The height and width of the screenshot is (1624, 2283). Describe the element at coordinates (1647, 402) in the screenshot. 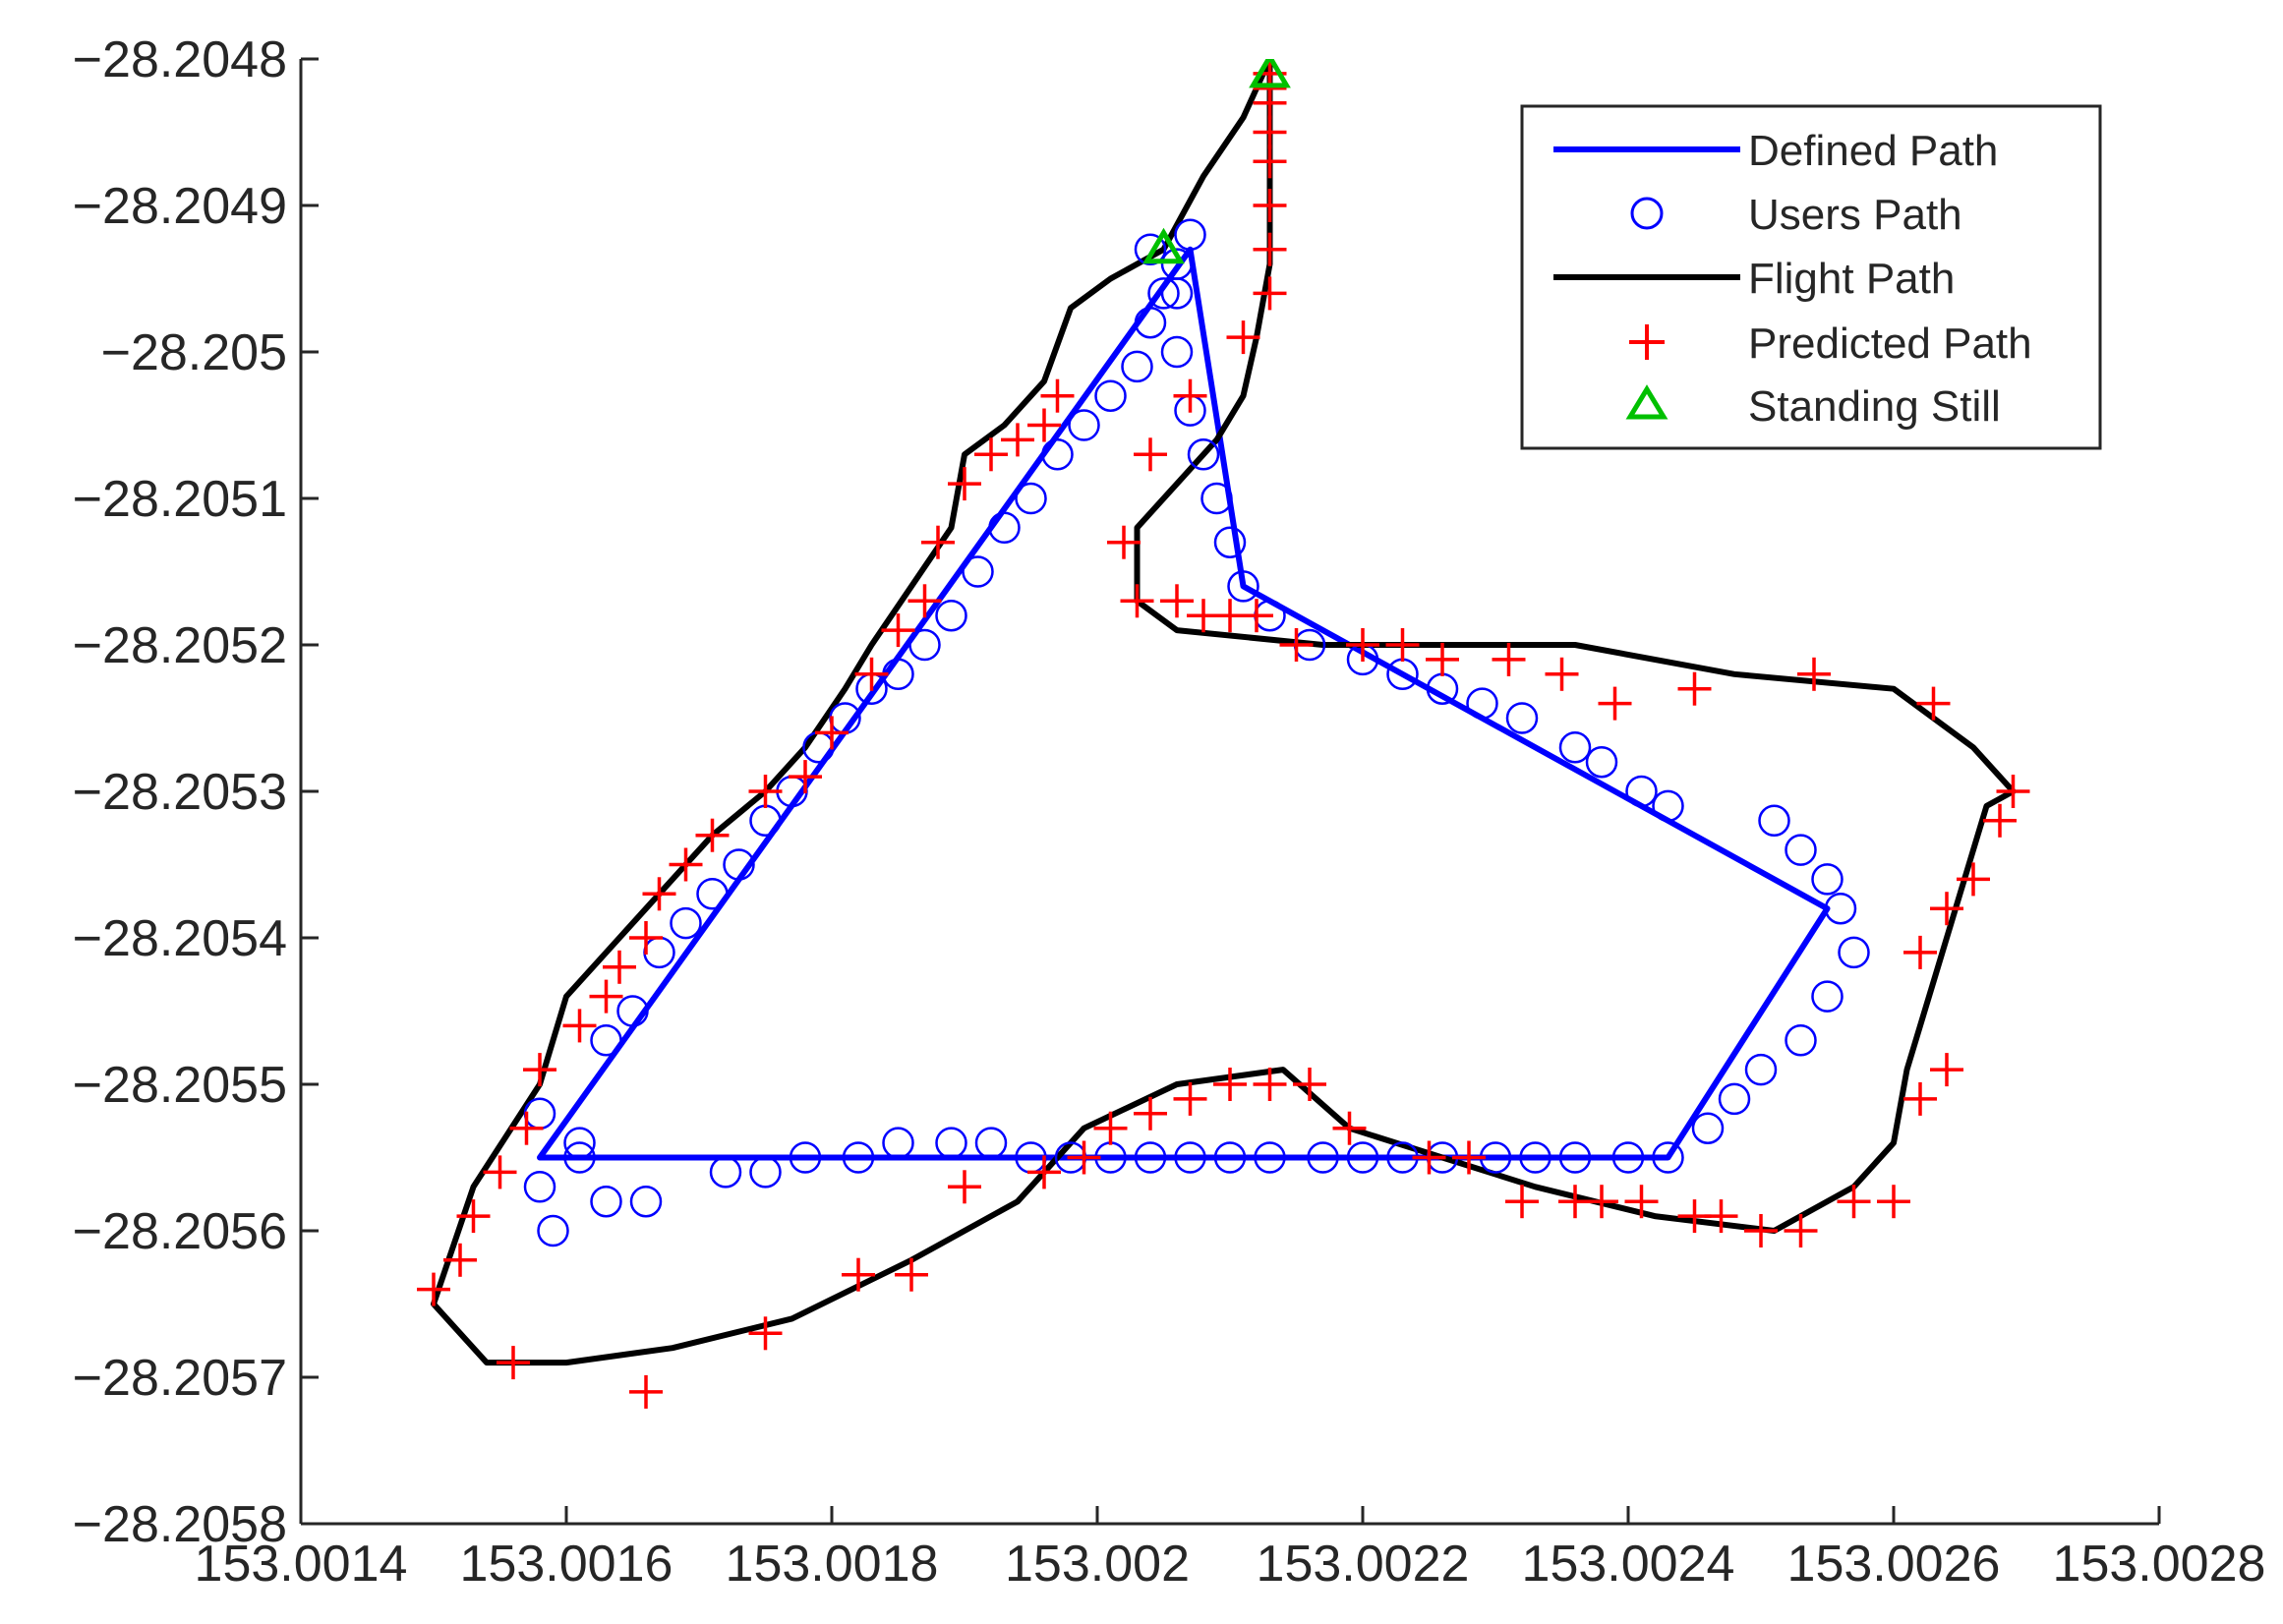

I see `legend-swatch-standing-still` at that location.